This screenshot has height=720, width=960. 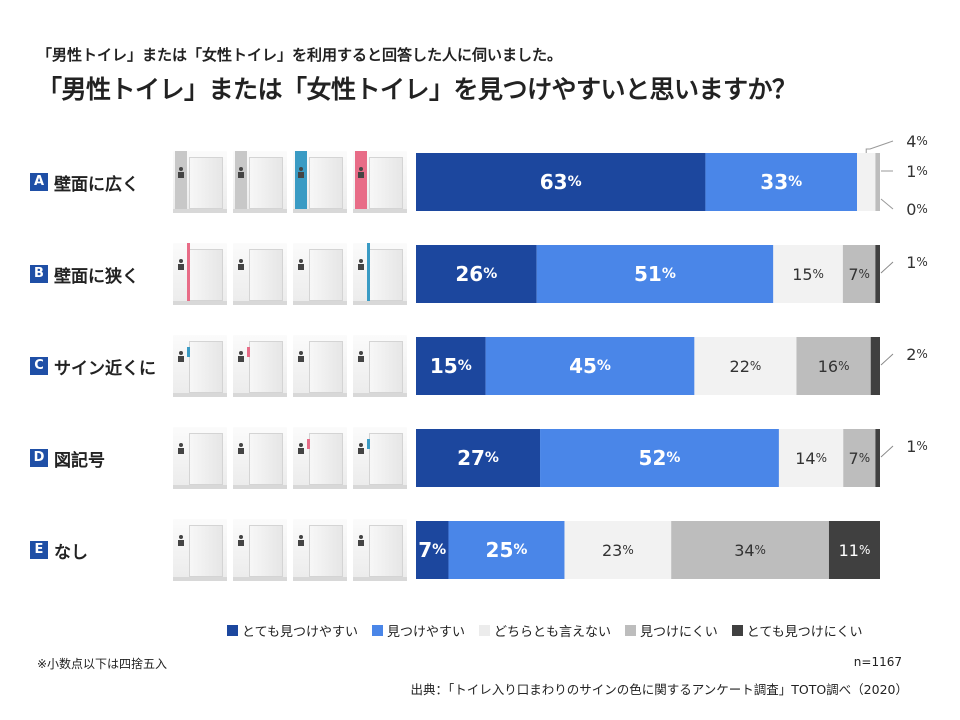 What do you see at coordinates (300, 55) in the screenshot?
I see `subtitle: 「男性トイレ」または「女性トイレ」を利用すると回答した人に伺いました。` at bounding box center [300, 55].